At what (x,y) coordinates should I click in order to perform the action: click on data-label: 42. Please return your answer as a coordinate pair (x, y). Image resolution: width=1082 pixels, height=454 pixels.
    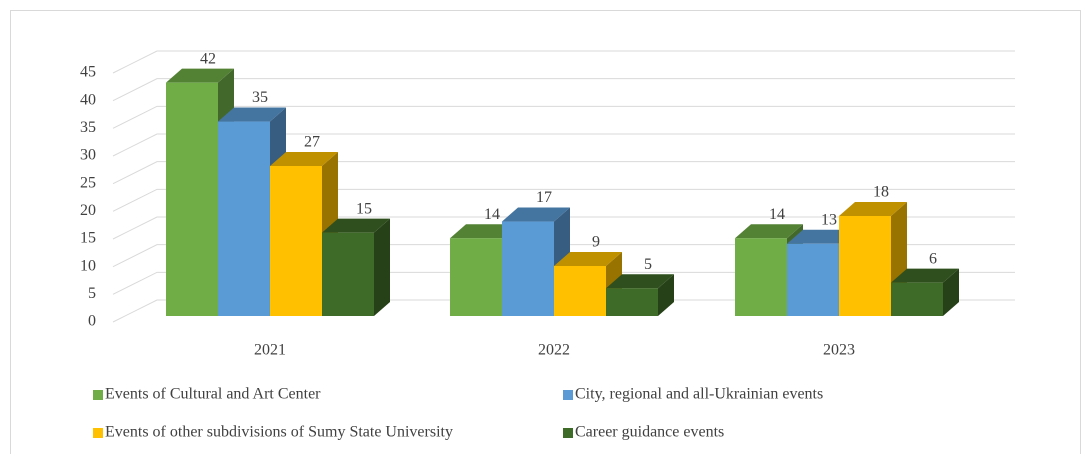
    Looking at the image, I should click on (208, 58).